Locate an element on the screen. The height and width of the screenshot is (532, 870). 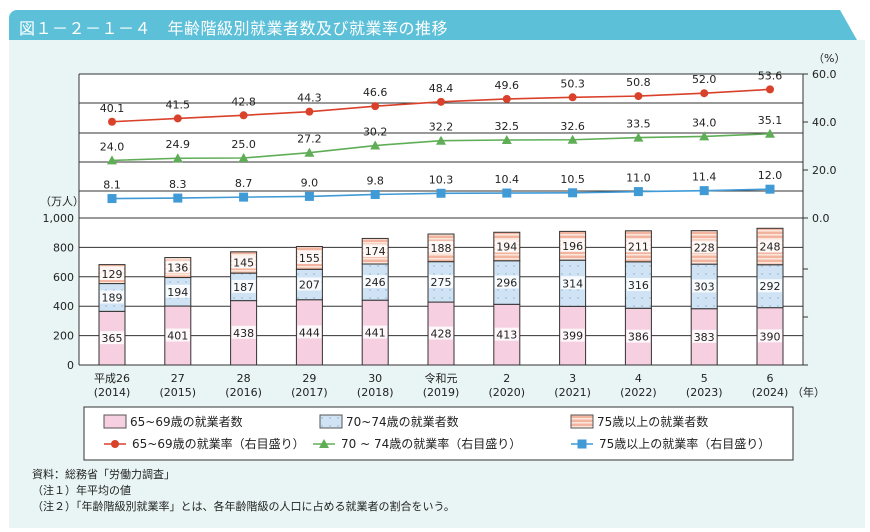
bar-data-label: 314 is located at coordinates (572, 283).